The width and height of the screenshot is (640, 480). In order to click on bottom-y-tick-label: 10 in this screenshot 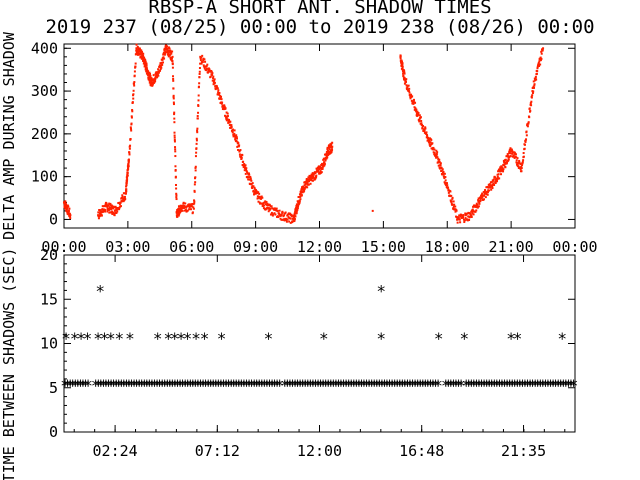, I will do `click(49, 344)`.